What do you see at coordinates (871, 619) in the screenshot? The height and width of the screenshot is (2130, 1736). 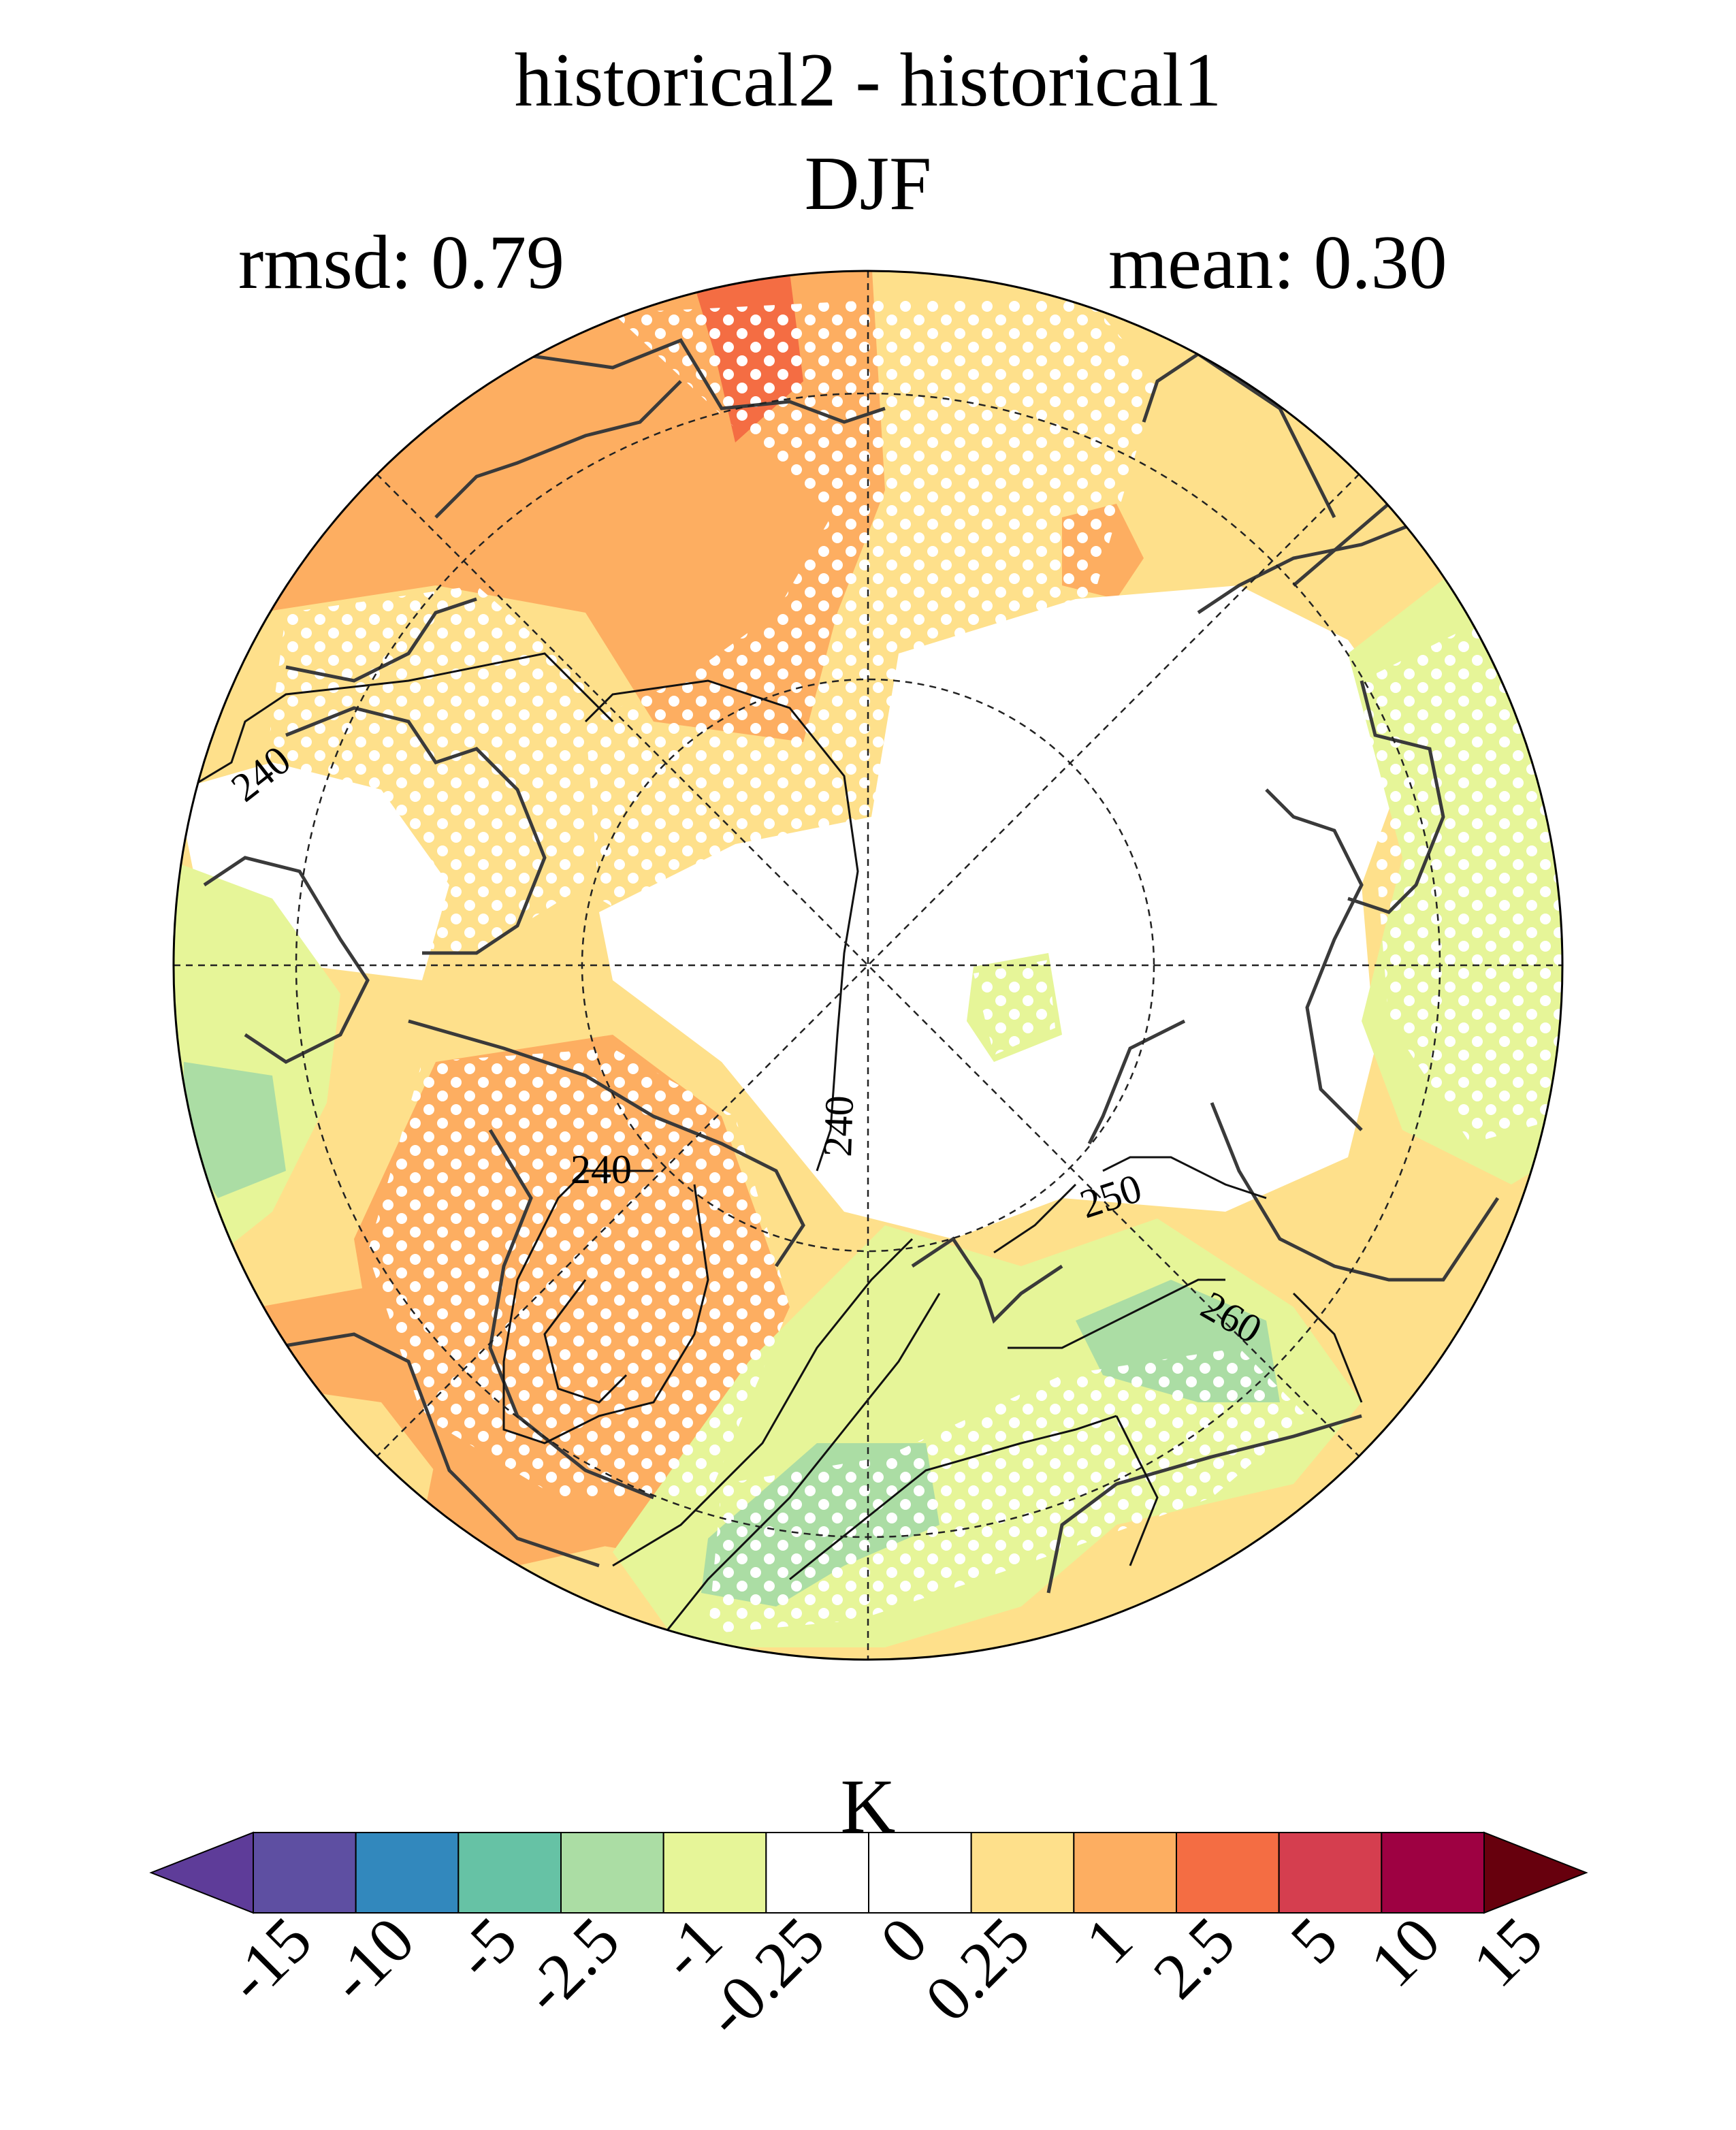 I see `stipple-north` at bounding box center [871, 619].